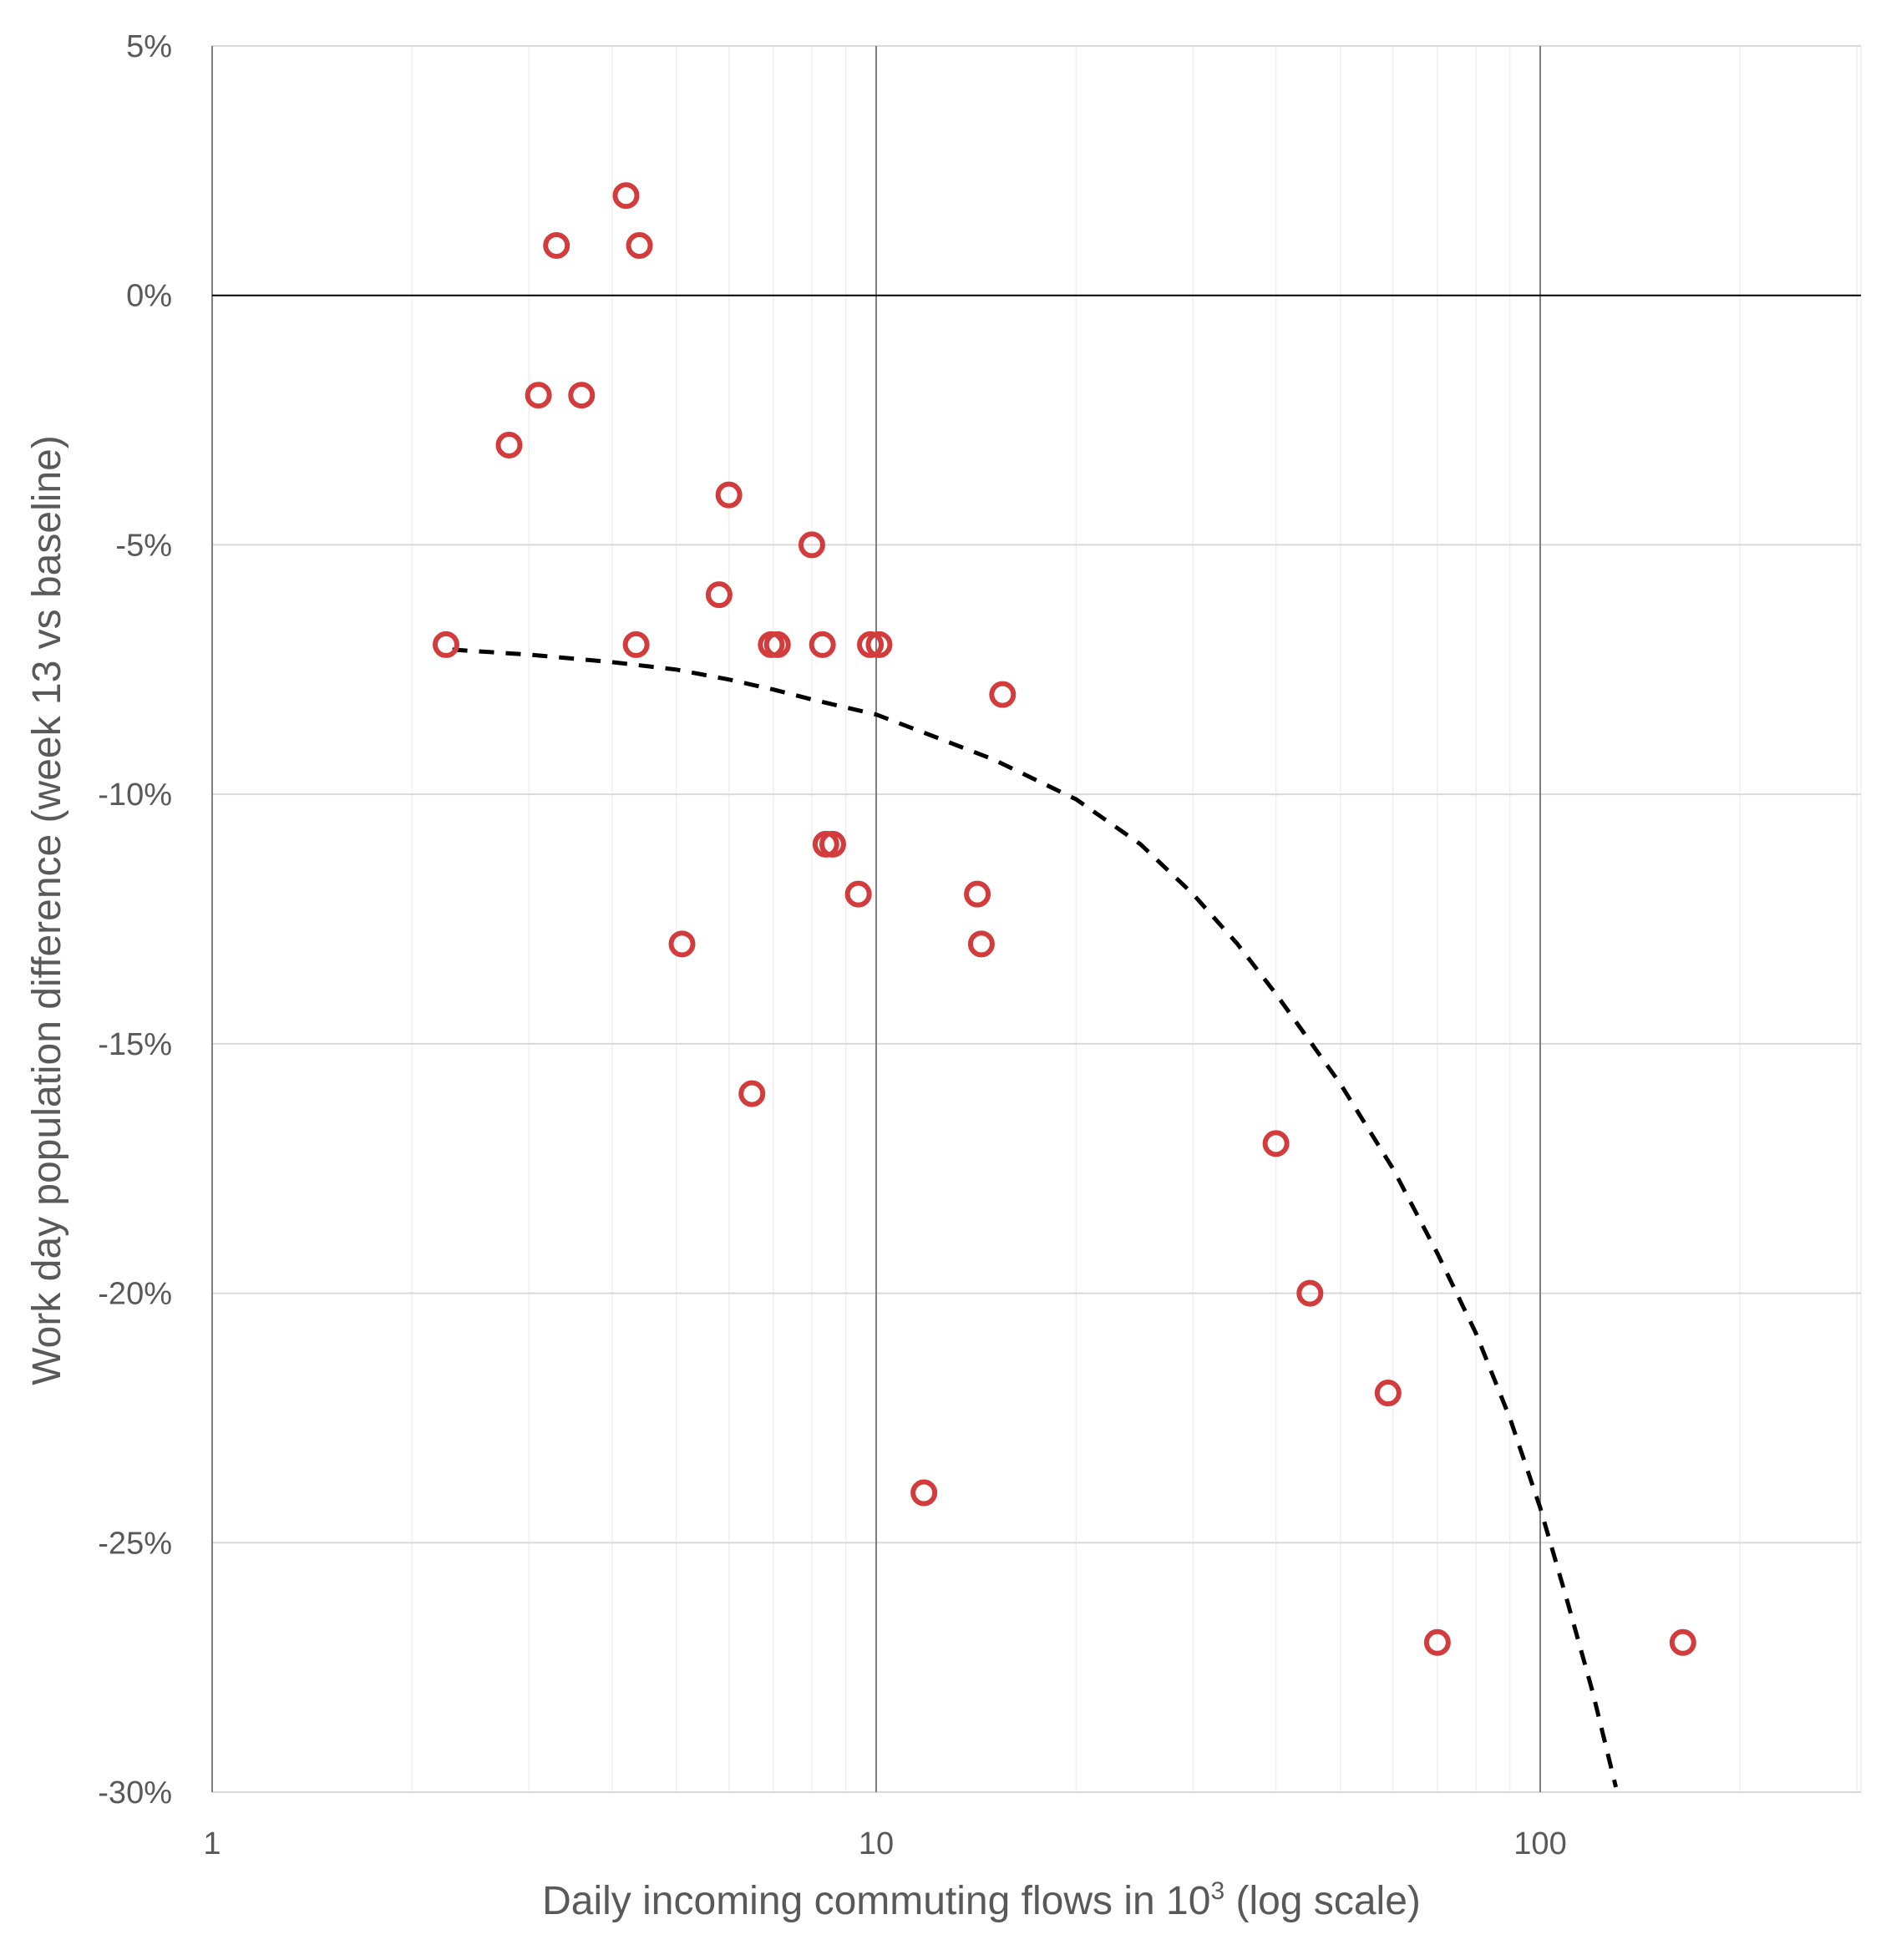 Image resolution: width=1881 pixels, height=1960 pixels. Describe the element at coordinates (1322, 1901) in the screenshot. I see `x-axis-title-suffix: (log scale)` at that location.